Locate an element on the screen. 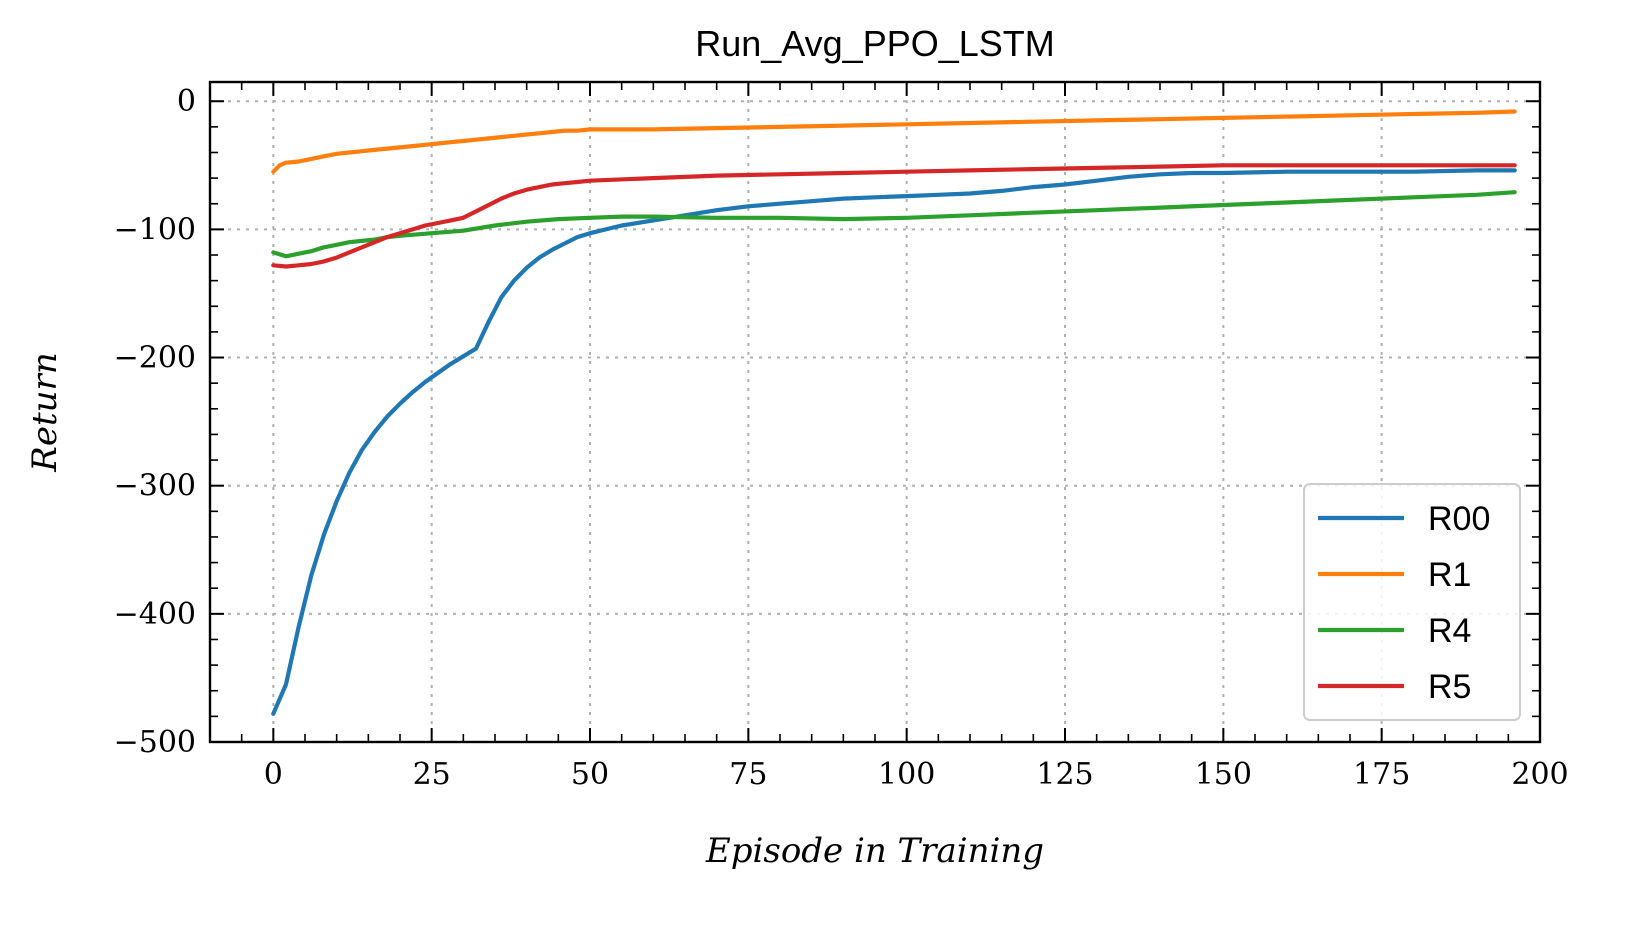  legend-label-r00: R00 is located at coordinates (1459, 519).